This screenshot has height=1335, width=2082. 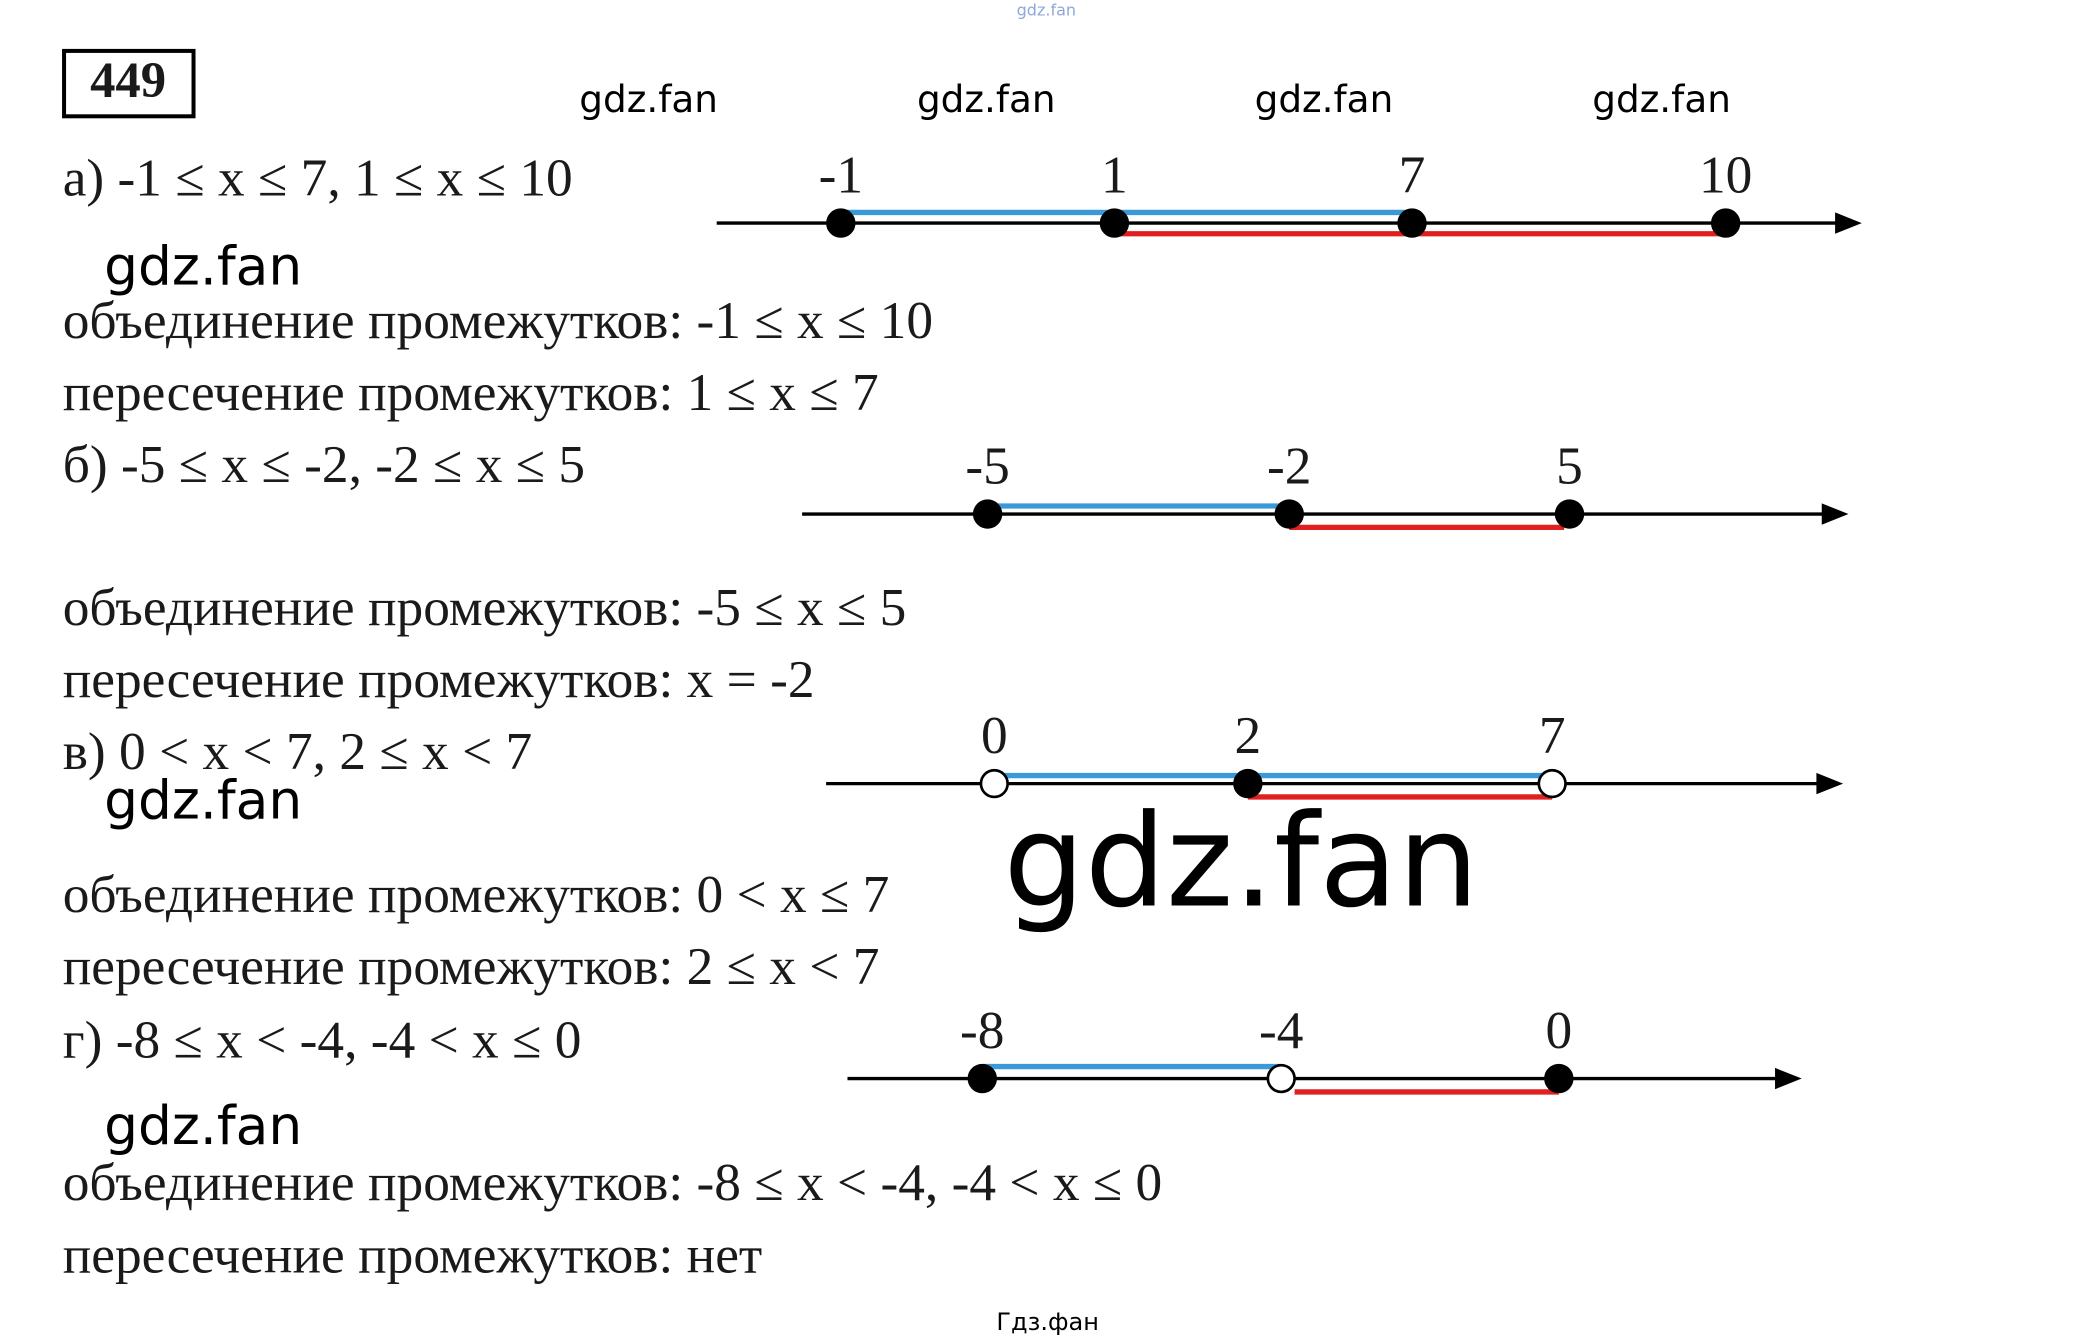 I want to click on point-label: -4, so click(x=1281, y=1030).